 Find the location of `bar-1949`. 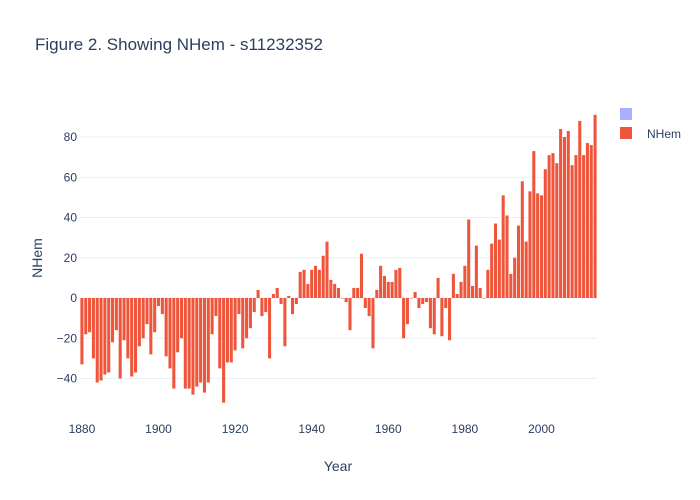

bar-1949 is located at coordinates (346, 300).